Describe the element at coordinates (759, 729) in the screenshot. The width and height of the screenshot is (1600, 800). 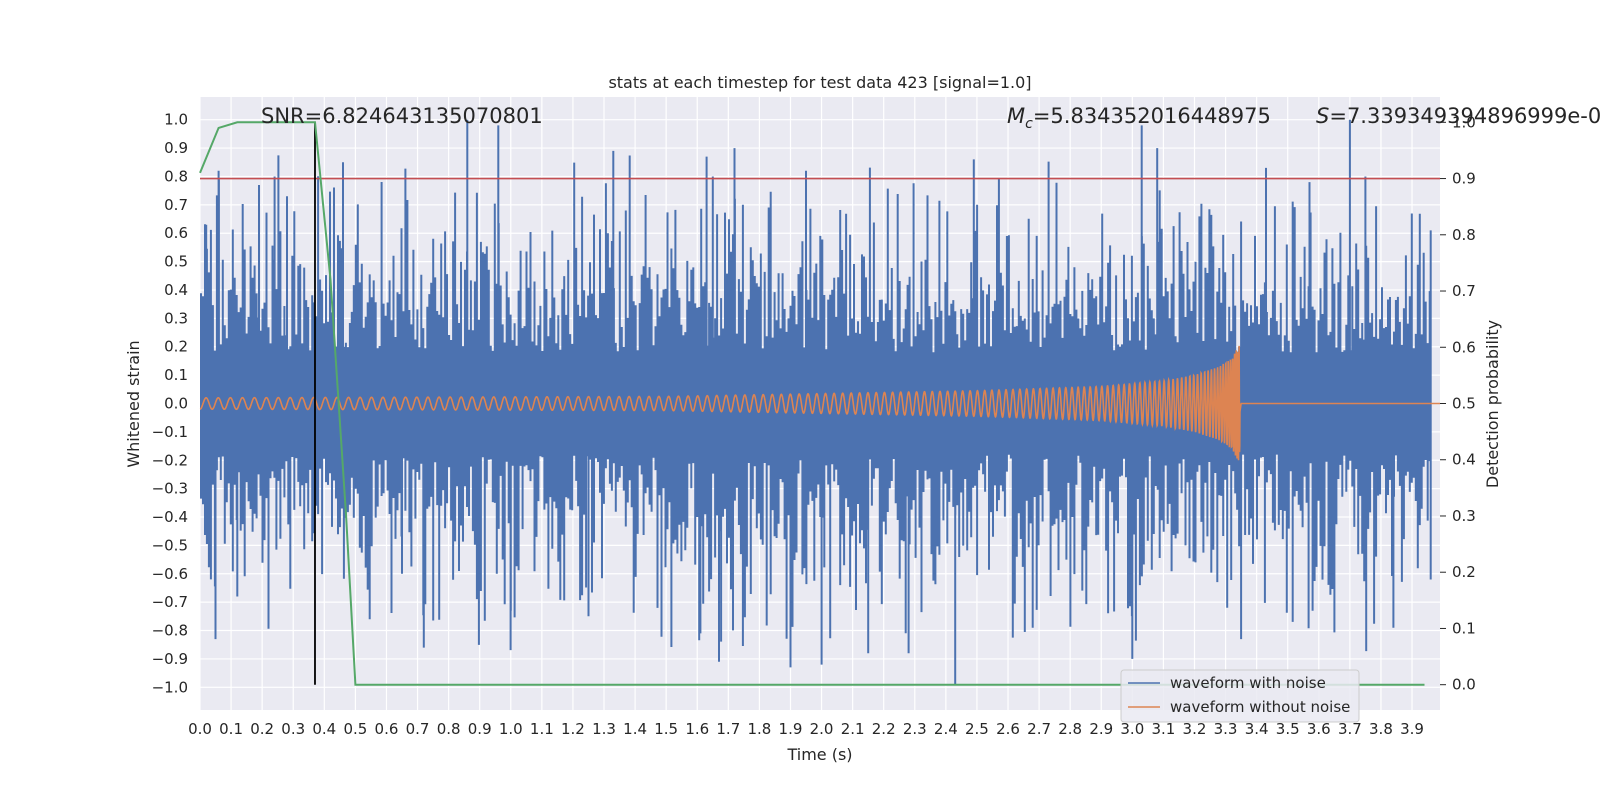
I see `x-tick-label: 1.8` at that location.